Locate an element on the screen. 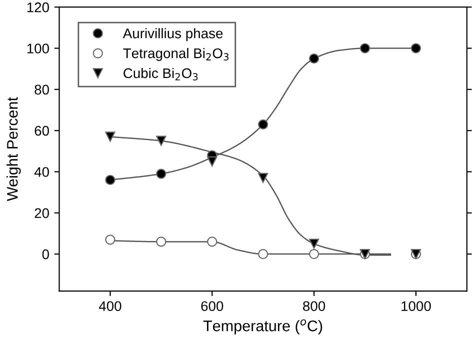 Image resolution: width=474 pixels, height=355 pixels. y-tick-label: 120 is located at coordinates (38, 7).